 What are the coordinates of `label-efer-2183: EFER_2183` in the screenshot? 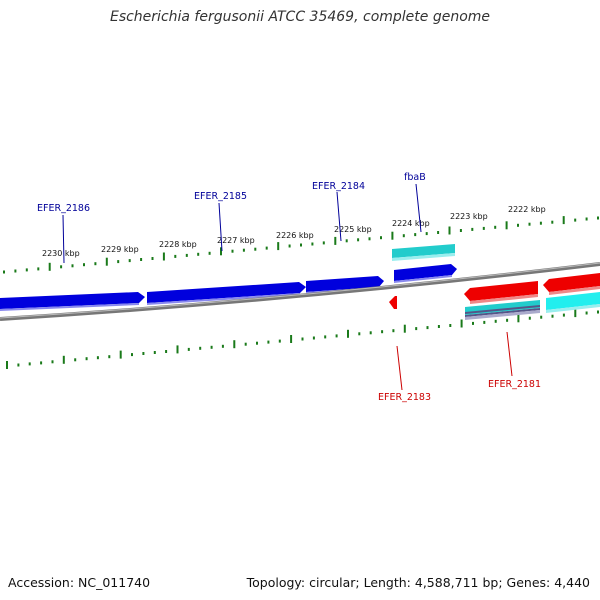 It's located at (404, 397).